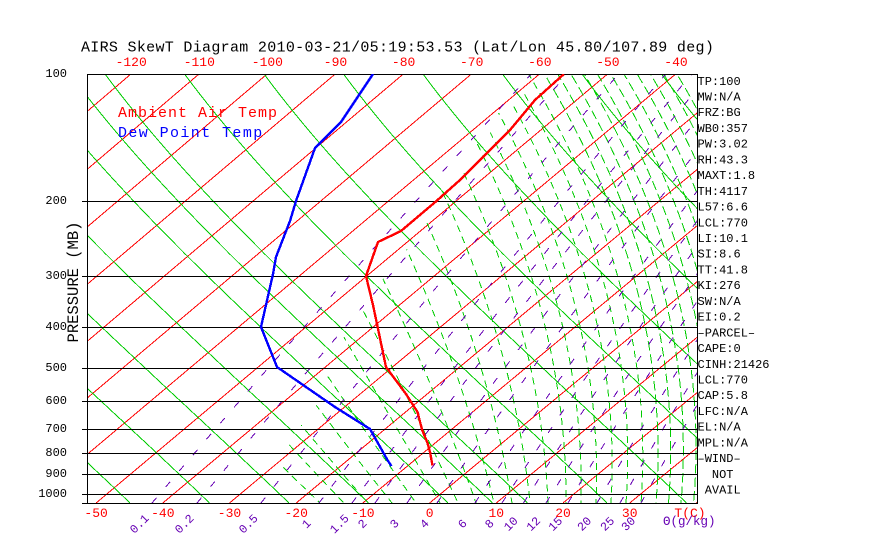  I want to click on svg-text: -10, so click(362, 513).